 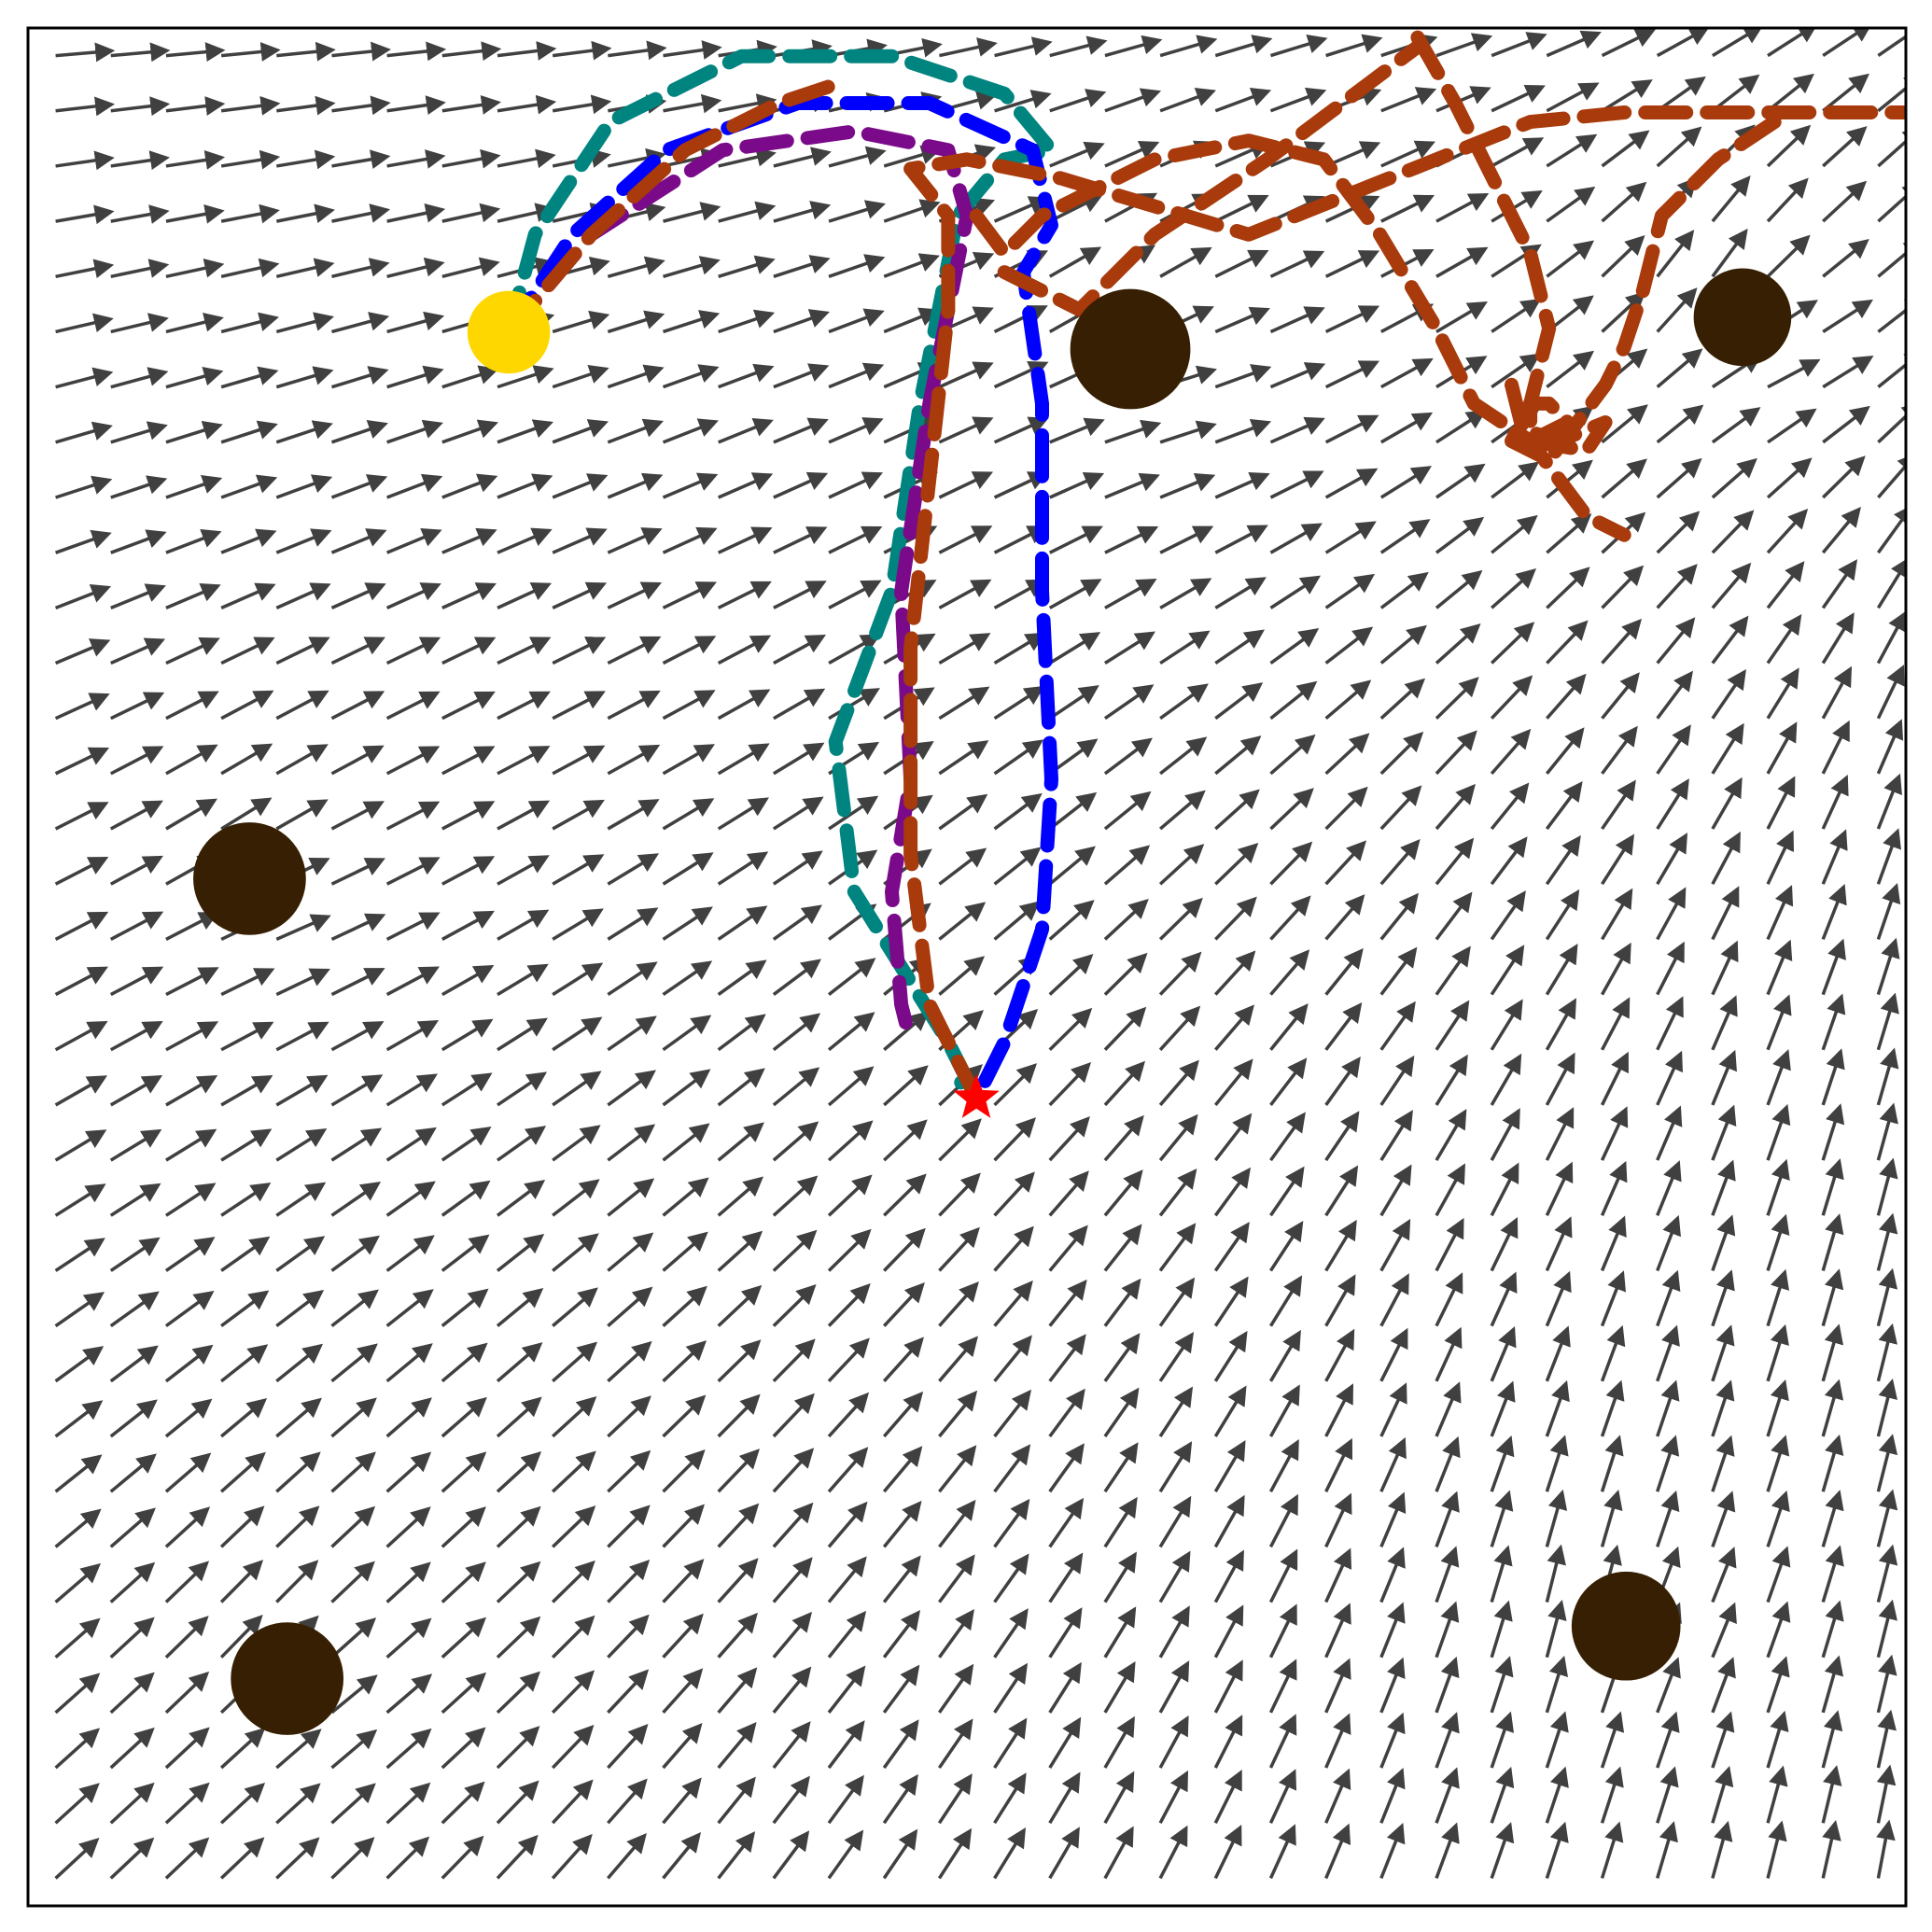 I want to click on obstacle, so click(x=1130, y=349).